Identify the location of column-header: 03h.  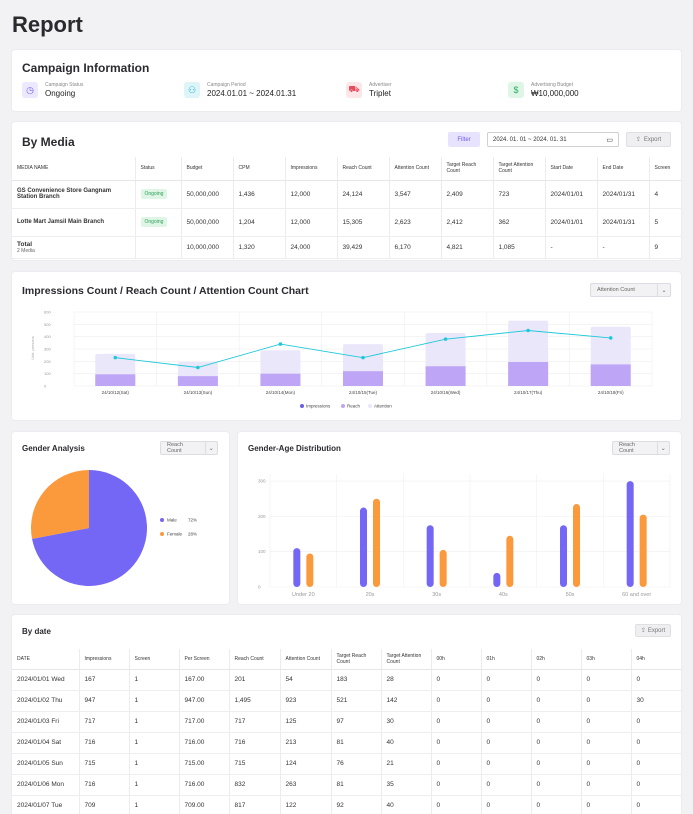
(606, 659).